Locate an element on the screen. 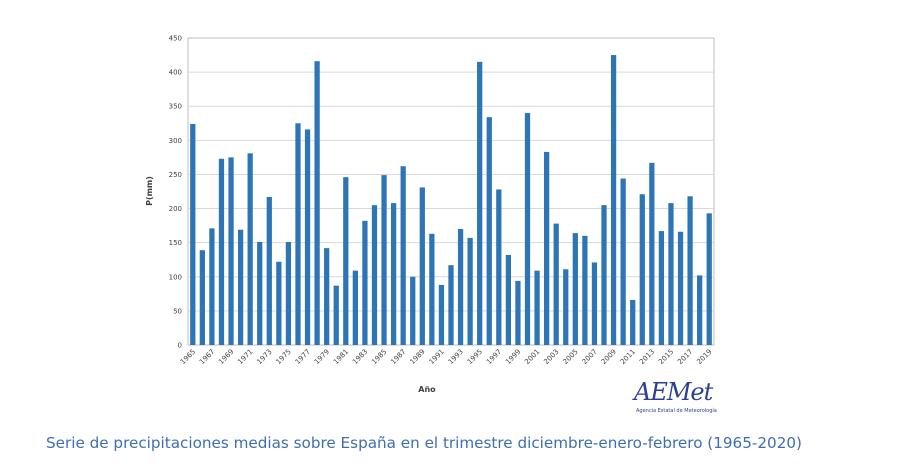 The image size is (921, 470). bar-2010 is located at coordinates (623, 261).